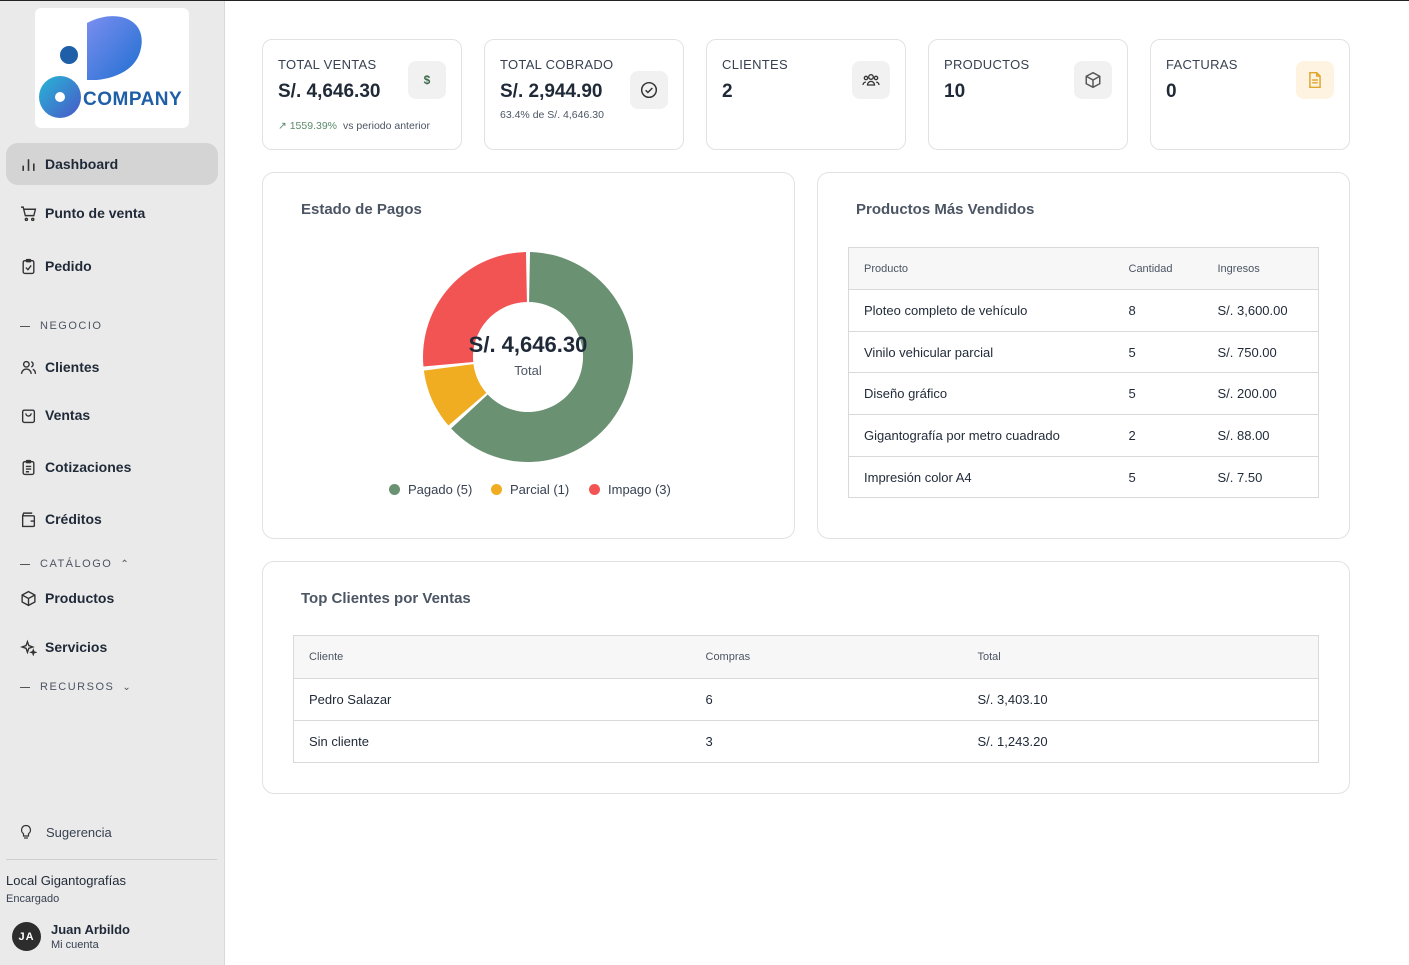  Describe the element at coordinates (72, 367) in the screenshot. I see `nav-clientes-label: Clientes` at that location.